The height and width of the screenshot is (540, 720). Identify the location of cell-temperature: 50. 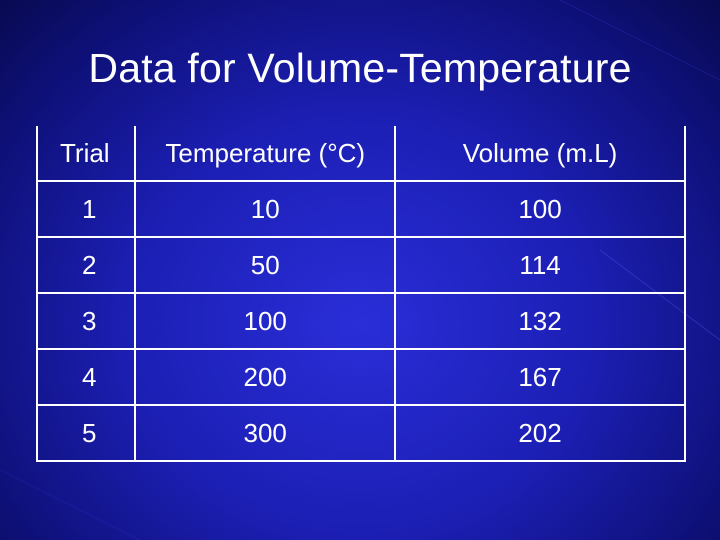
(265, 265).